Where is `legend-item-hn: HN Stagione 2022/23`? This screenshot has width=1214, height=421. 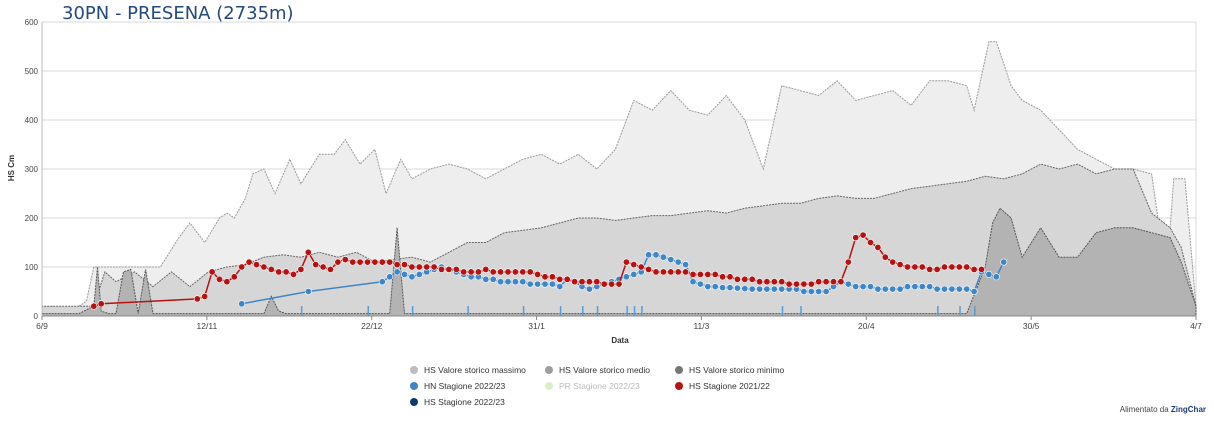 legend-item-hn: HN Stagione 2022/23 is located at coordinates (457, 386).